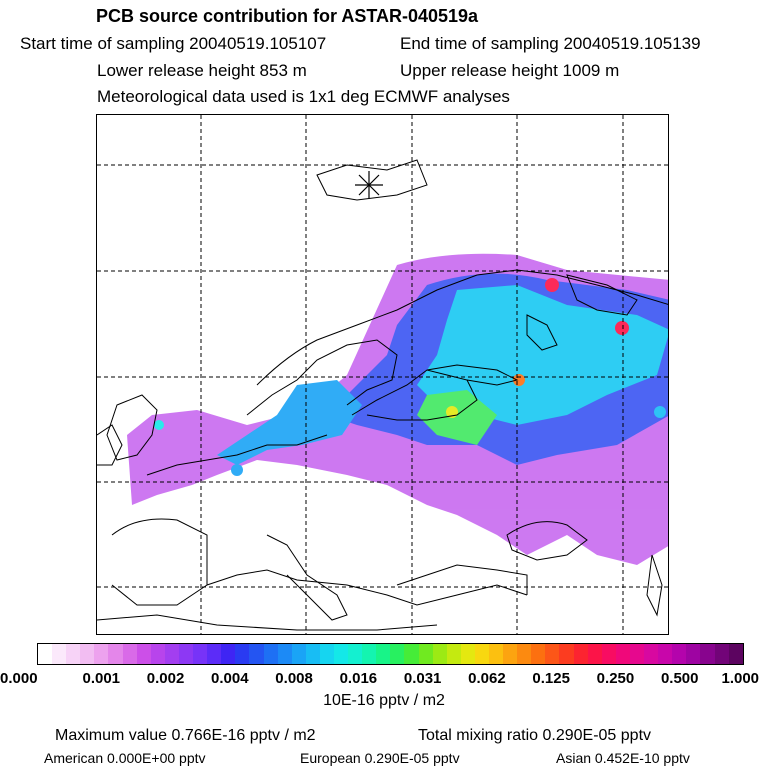  I want to click on coast-africa, so click(267, 622).